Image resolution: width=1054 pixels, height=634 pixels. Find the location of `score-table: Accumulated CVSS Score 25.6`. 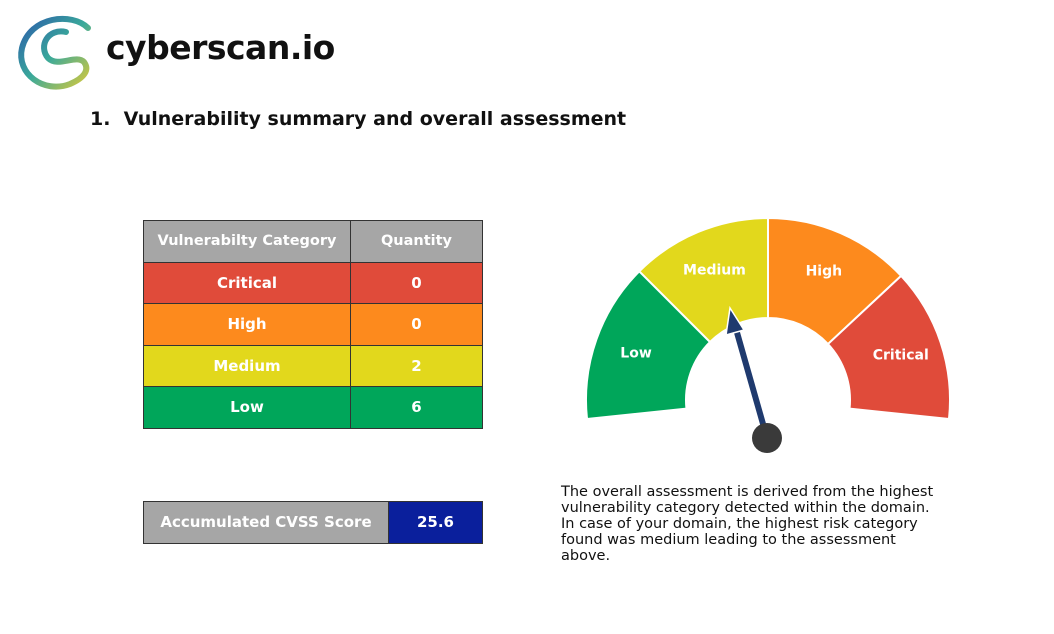

score-table: Accumulated CVSS Score 25.6 is located at coordinates (313, 522).